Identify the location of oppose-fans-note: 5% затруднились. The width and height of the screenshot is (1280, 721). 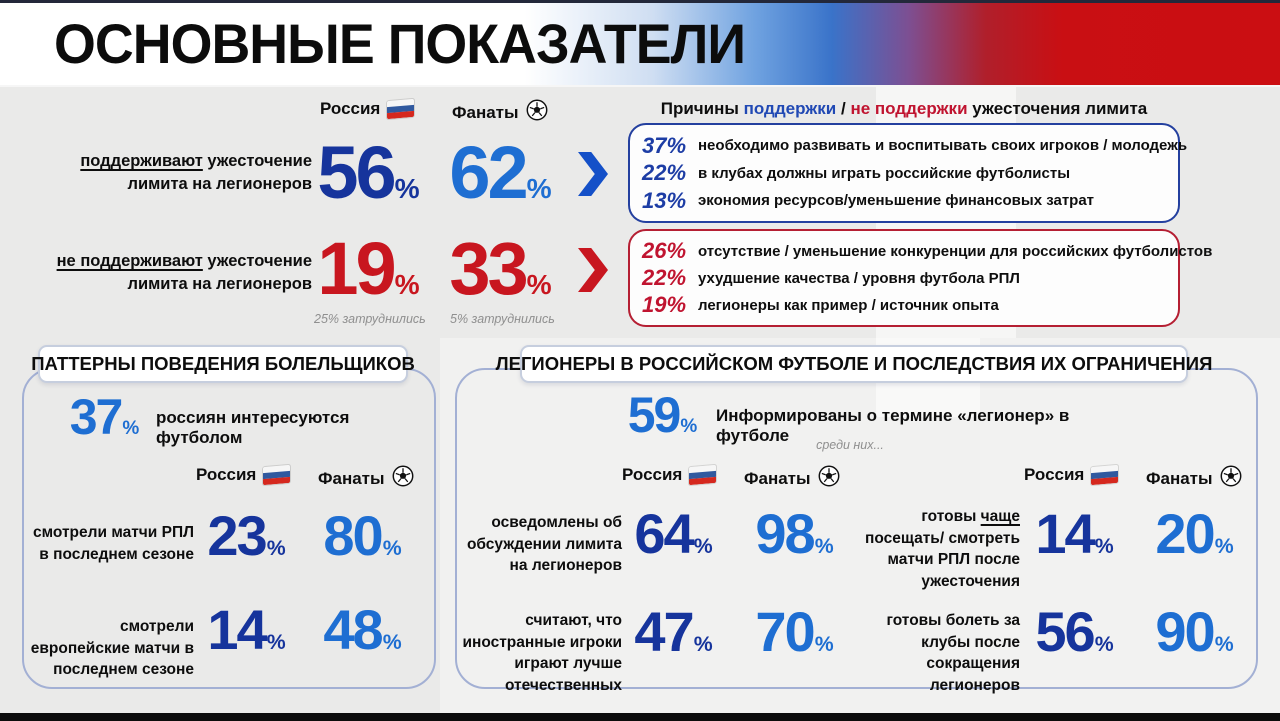
(502, 319).